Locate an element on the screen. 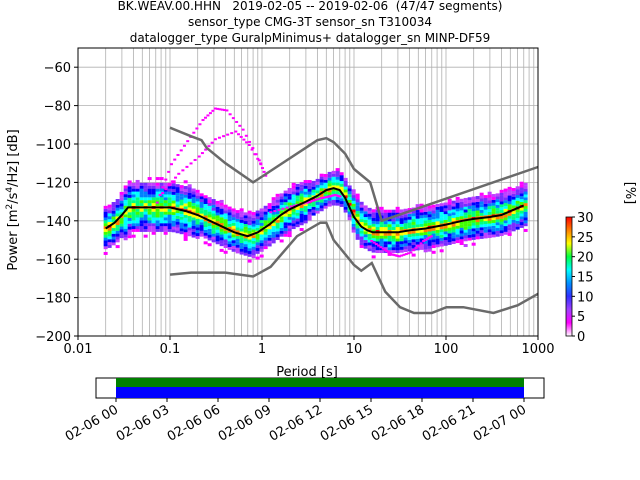  mode-line is located at coordinates (315, 212).